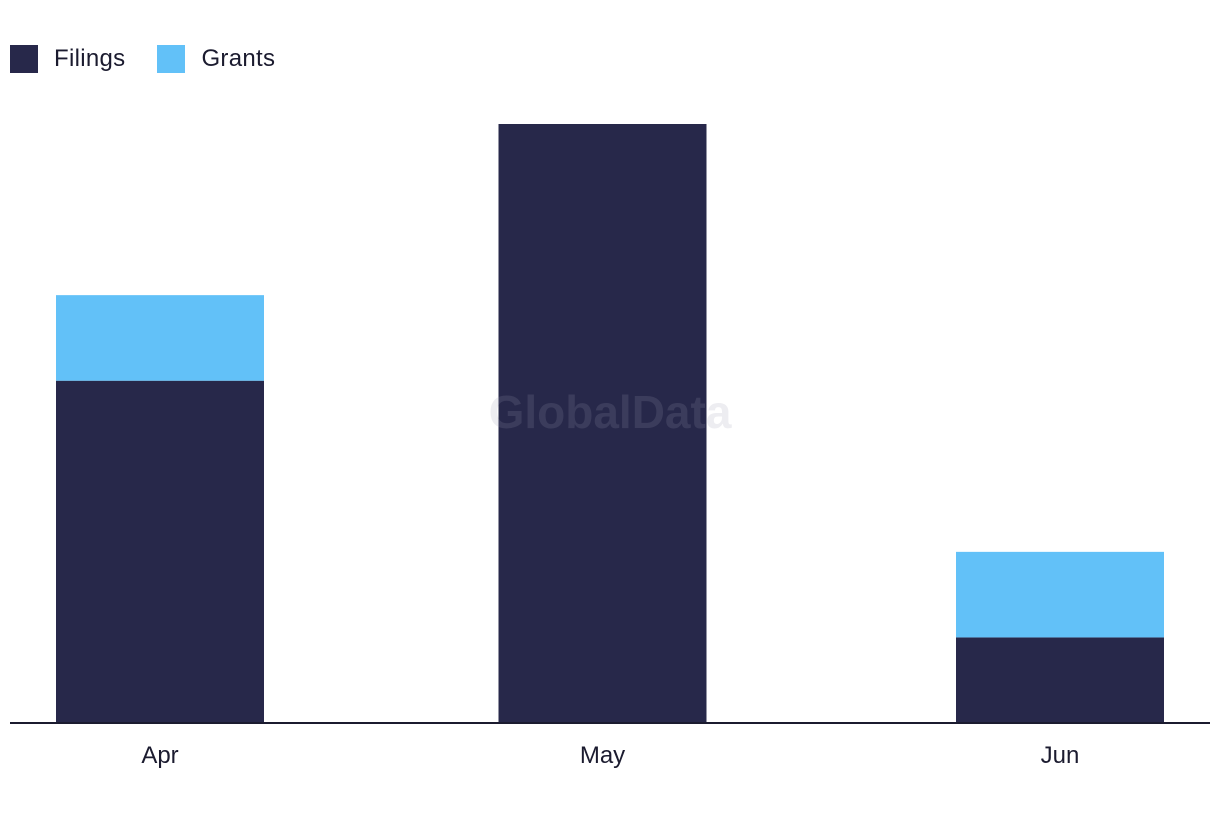  What do you see at coordinates (160, 338) in the screenshot?
I see `bar-grants-apr` at bounding box center [160, 338].